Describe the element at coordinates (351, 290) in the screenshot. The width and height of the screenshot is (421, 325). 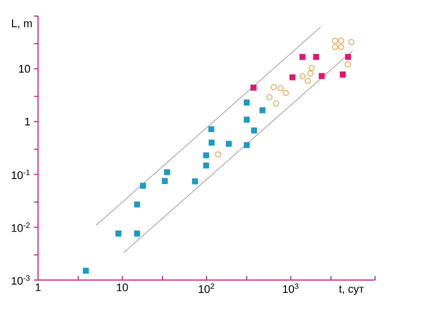
I see `x-axis-title: t, сут` at that location.